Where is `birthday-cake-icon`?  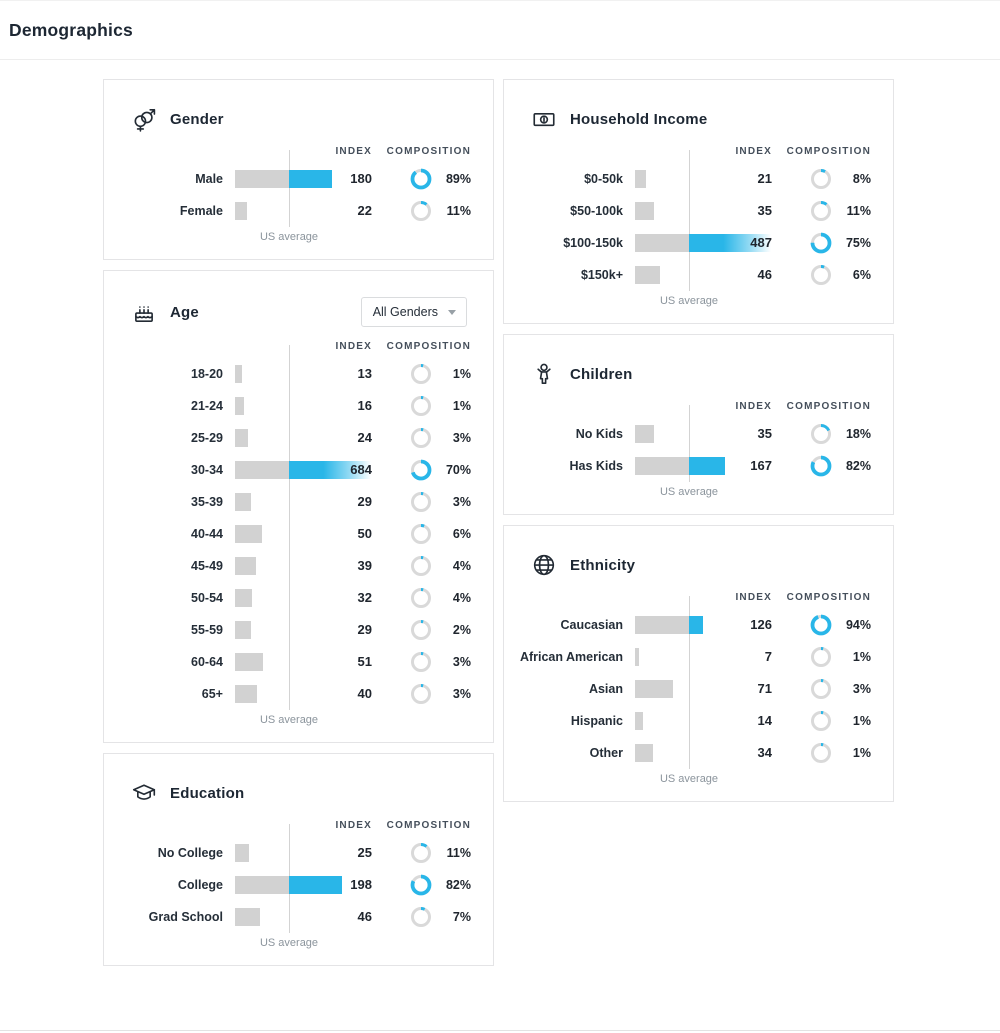
birthday-cake-icon is located at coordinates (144, 312).